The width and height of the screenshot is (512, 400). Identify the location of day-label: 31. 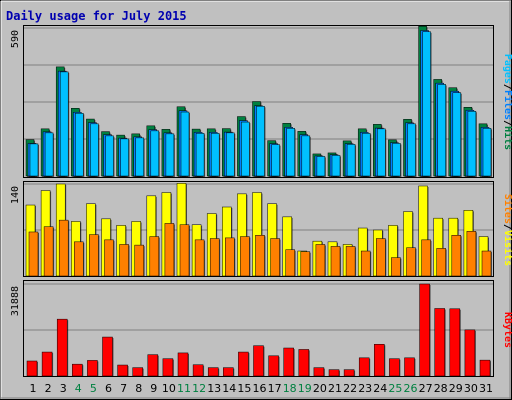
(486, 388).